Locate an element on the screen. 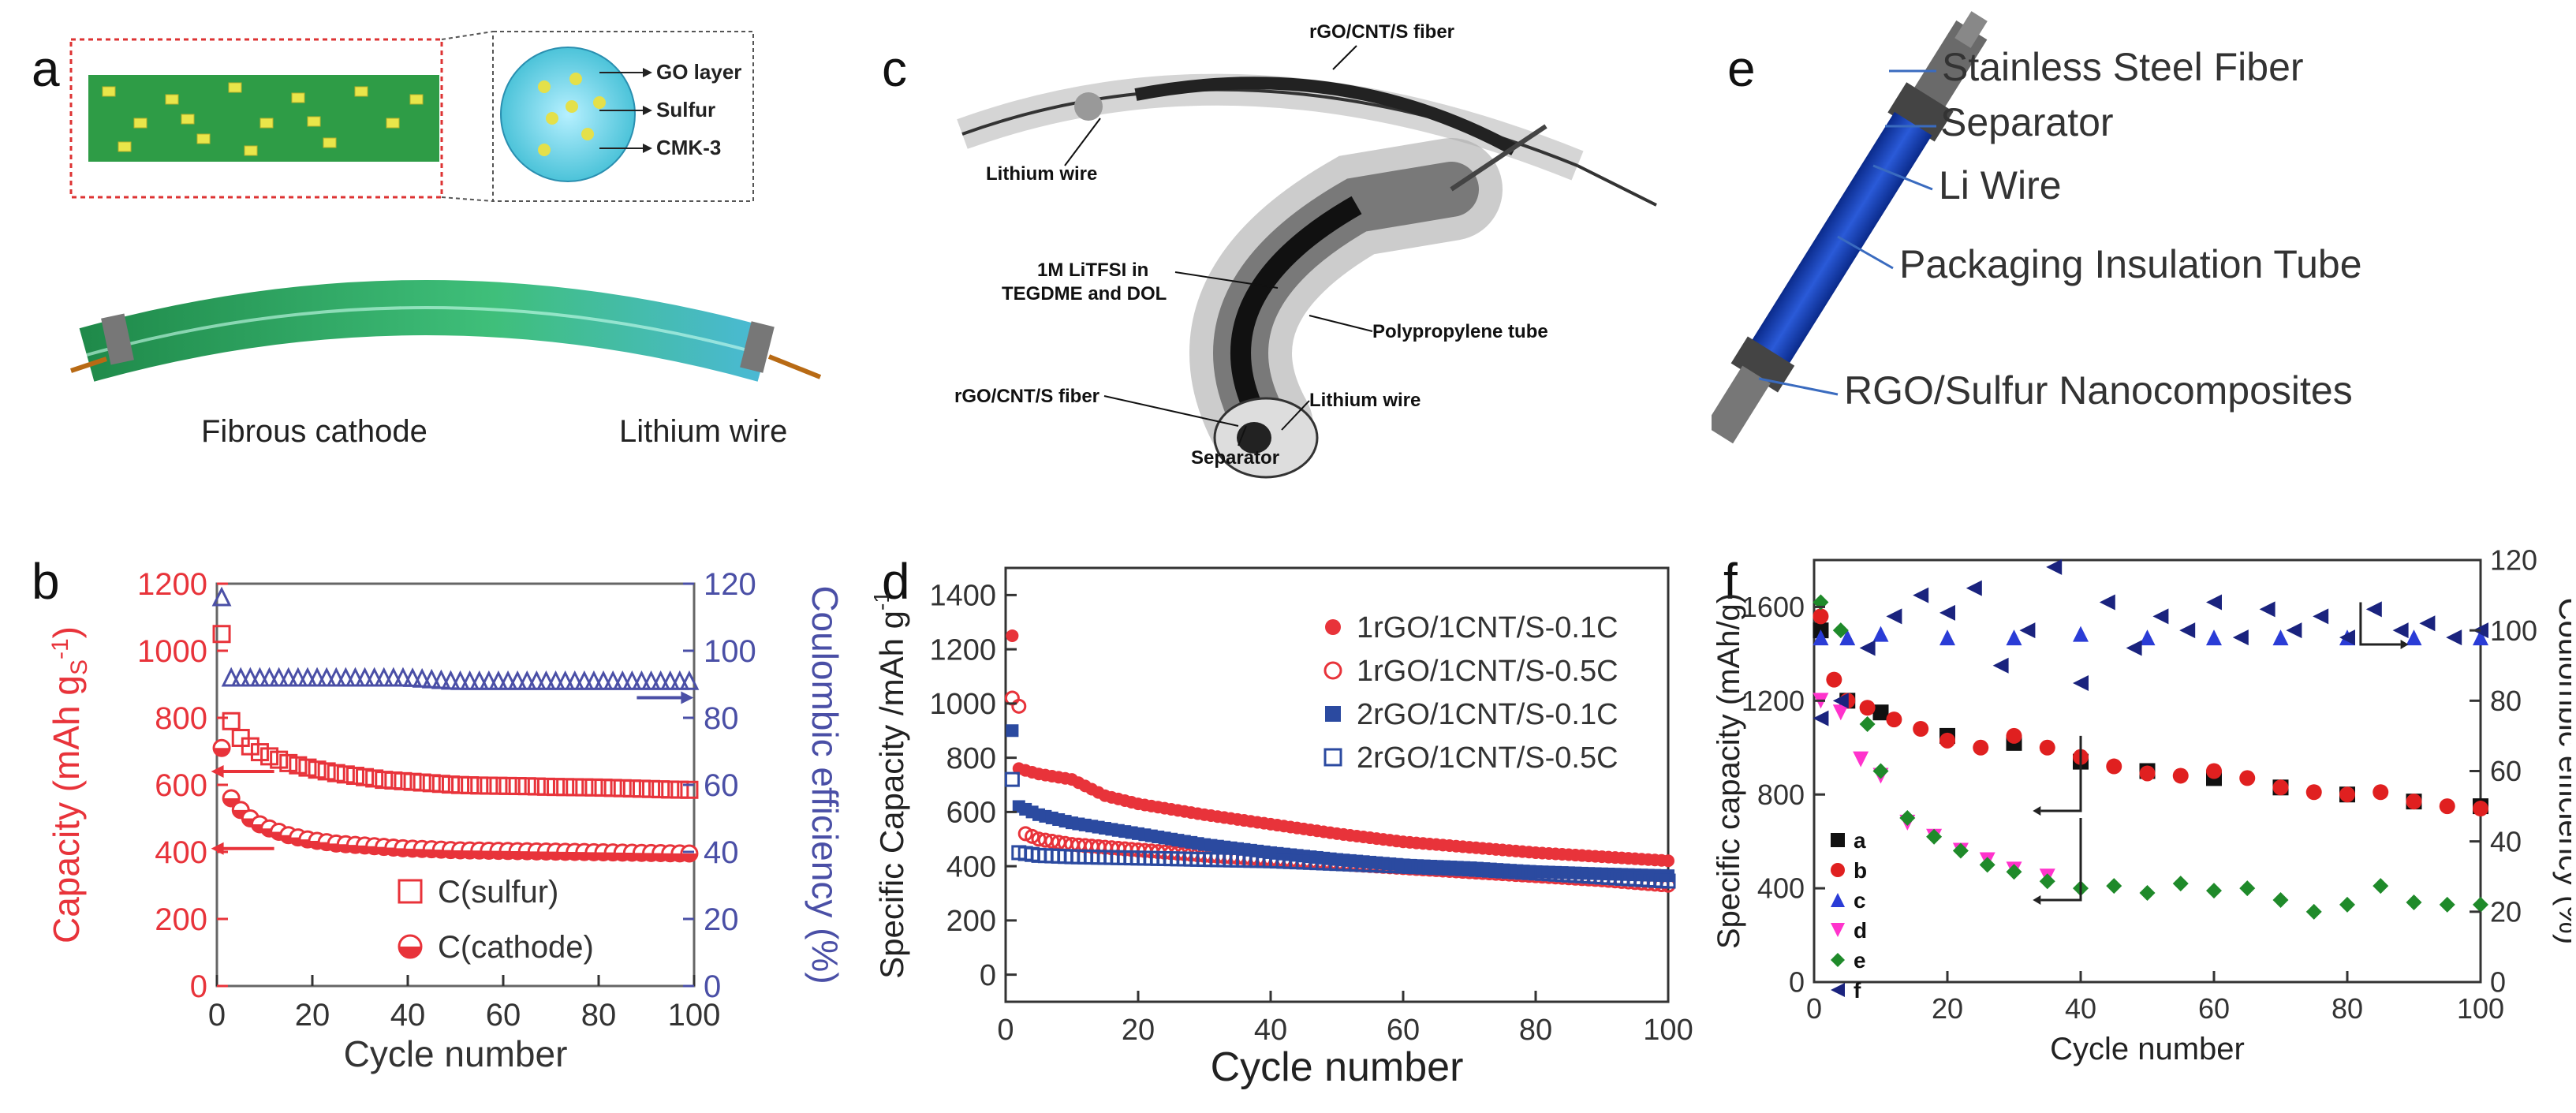  legend-label: 1rGO/1CNT/S-0.1C is located at coordinates (1487, 627).